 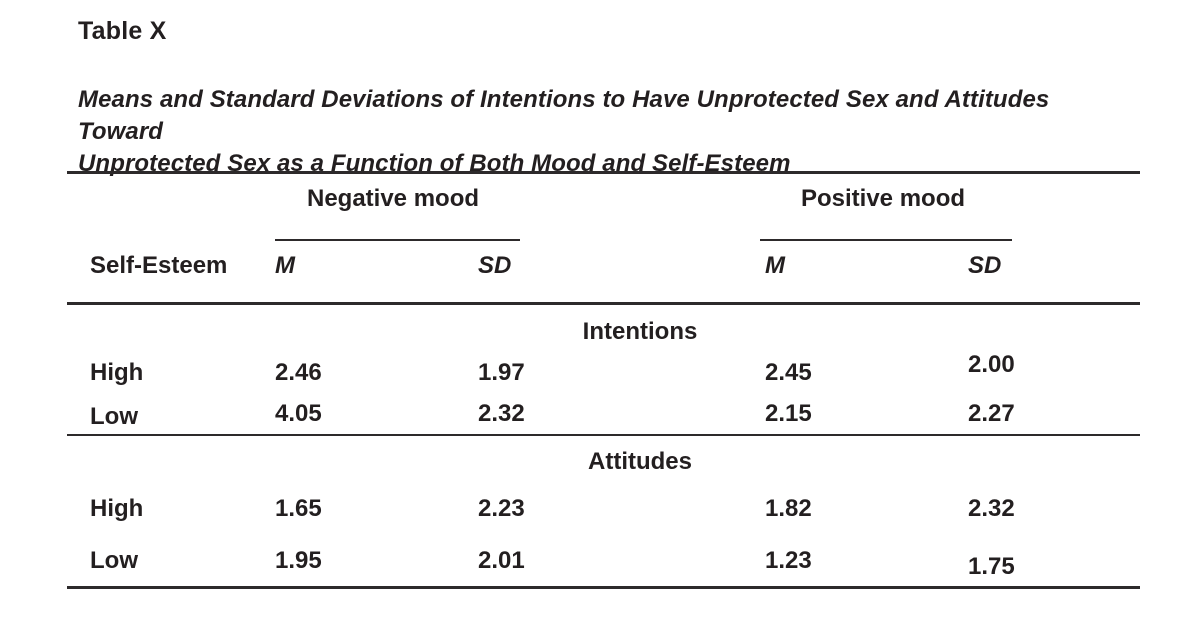 I want to click on cell-value: 2.01, so click(x=501, y=560).